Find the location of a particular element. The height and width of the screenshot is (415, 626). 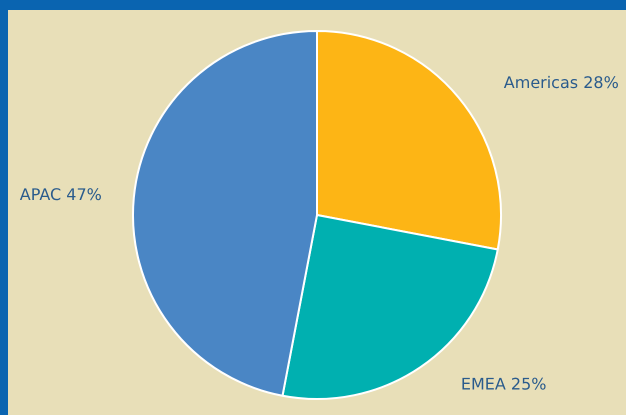

slice-label: Americas 28% is located at coordinates (561, 82).